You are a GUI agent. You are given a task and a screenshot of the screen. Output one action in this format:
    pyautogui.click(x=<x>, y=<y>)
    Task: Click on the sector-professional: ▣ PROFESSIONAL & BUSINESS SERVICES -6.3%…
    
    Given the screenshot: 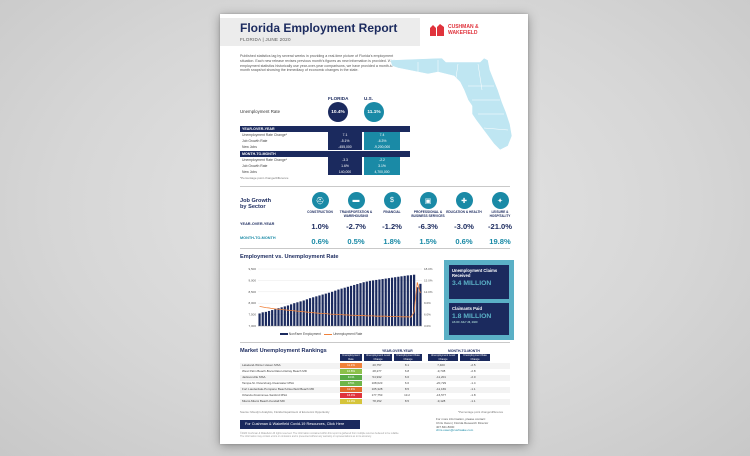 What is the action you would take?
    pyautogui.click(x=428, y=219)
    